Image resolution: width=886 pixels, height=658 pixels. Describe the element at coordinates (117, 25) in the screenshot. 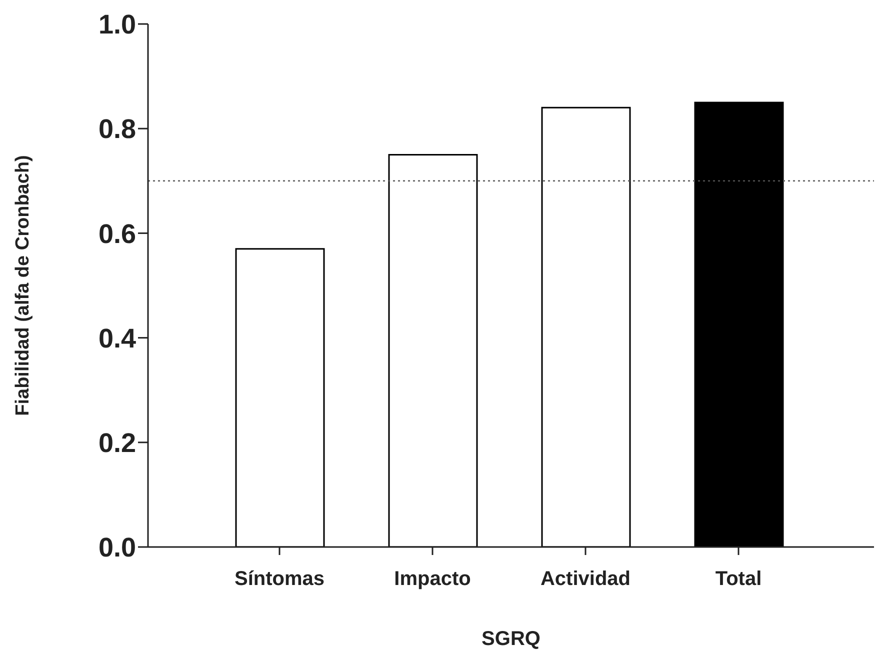

I see `y-tick-label: 1.0` at that location.